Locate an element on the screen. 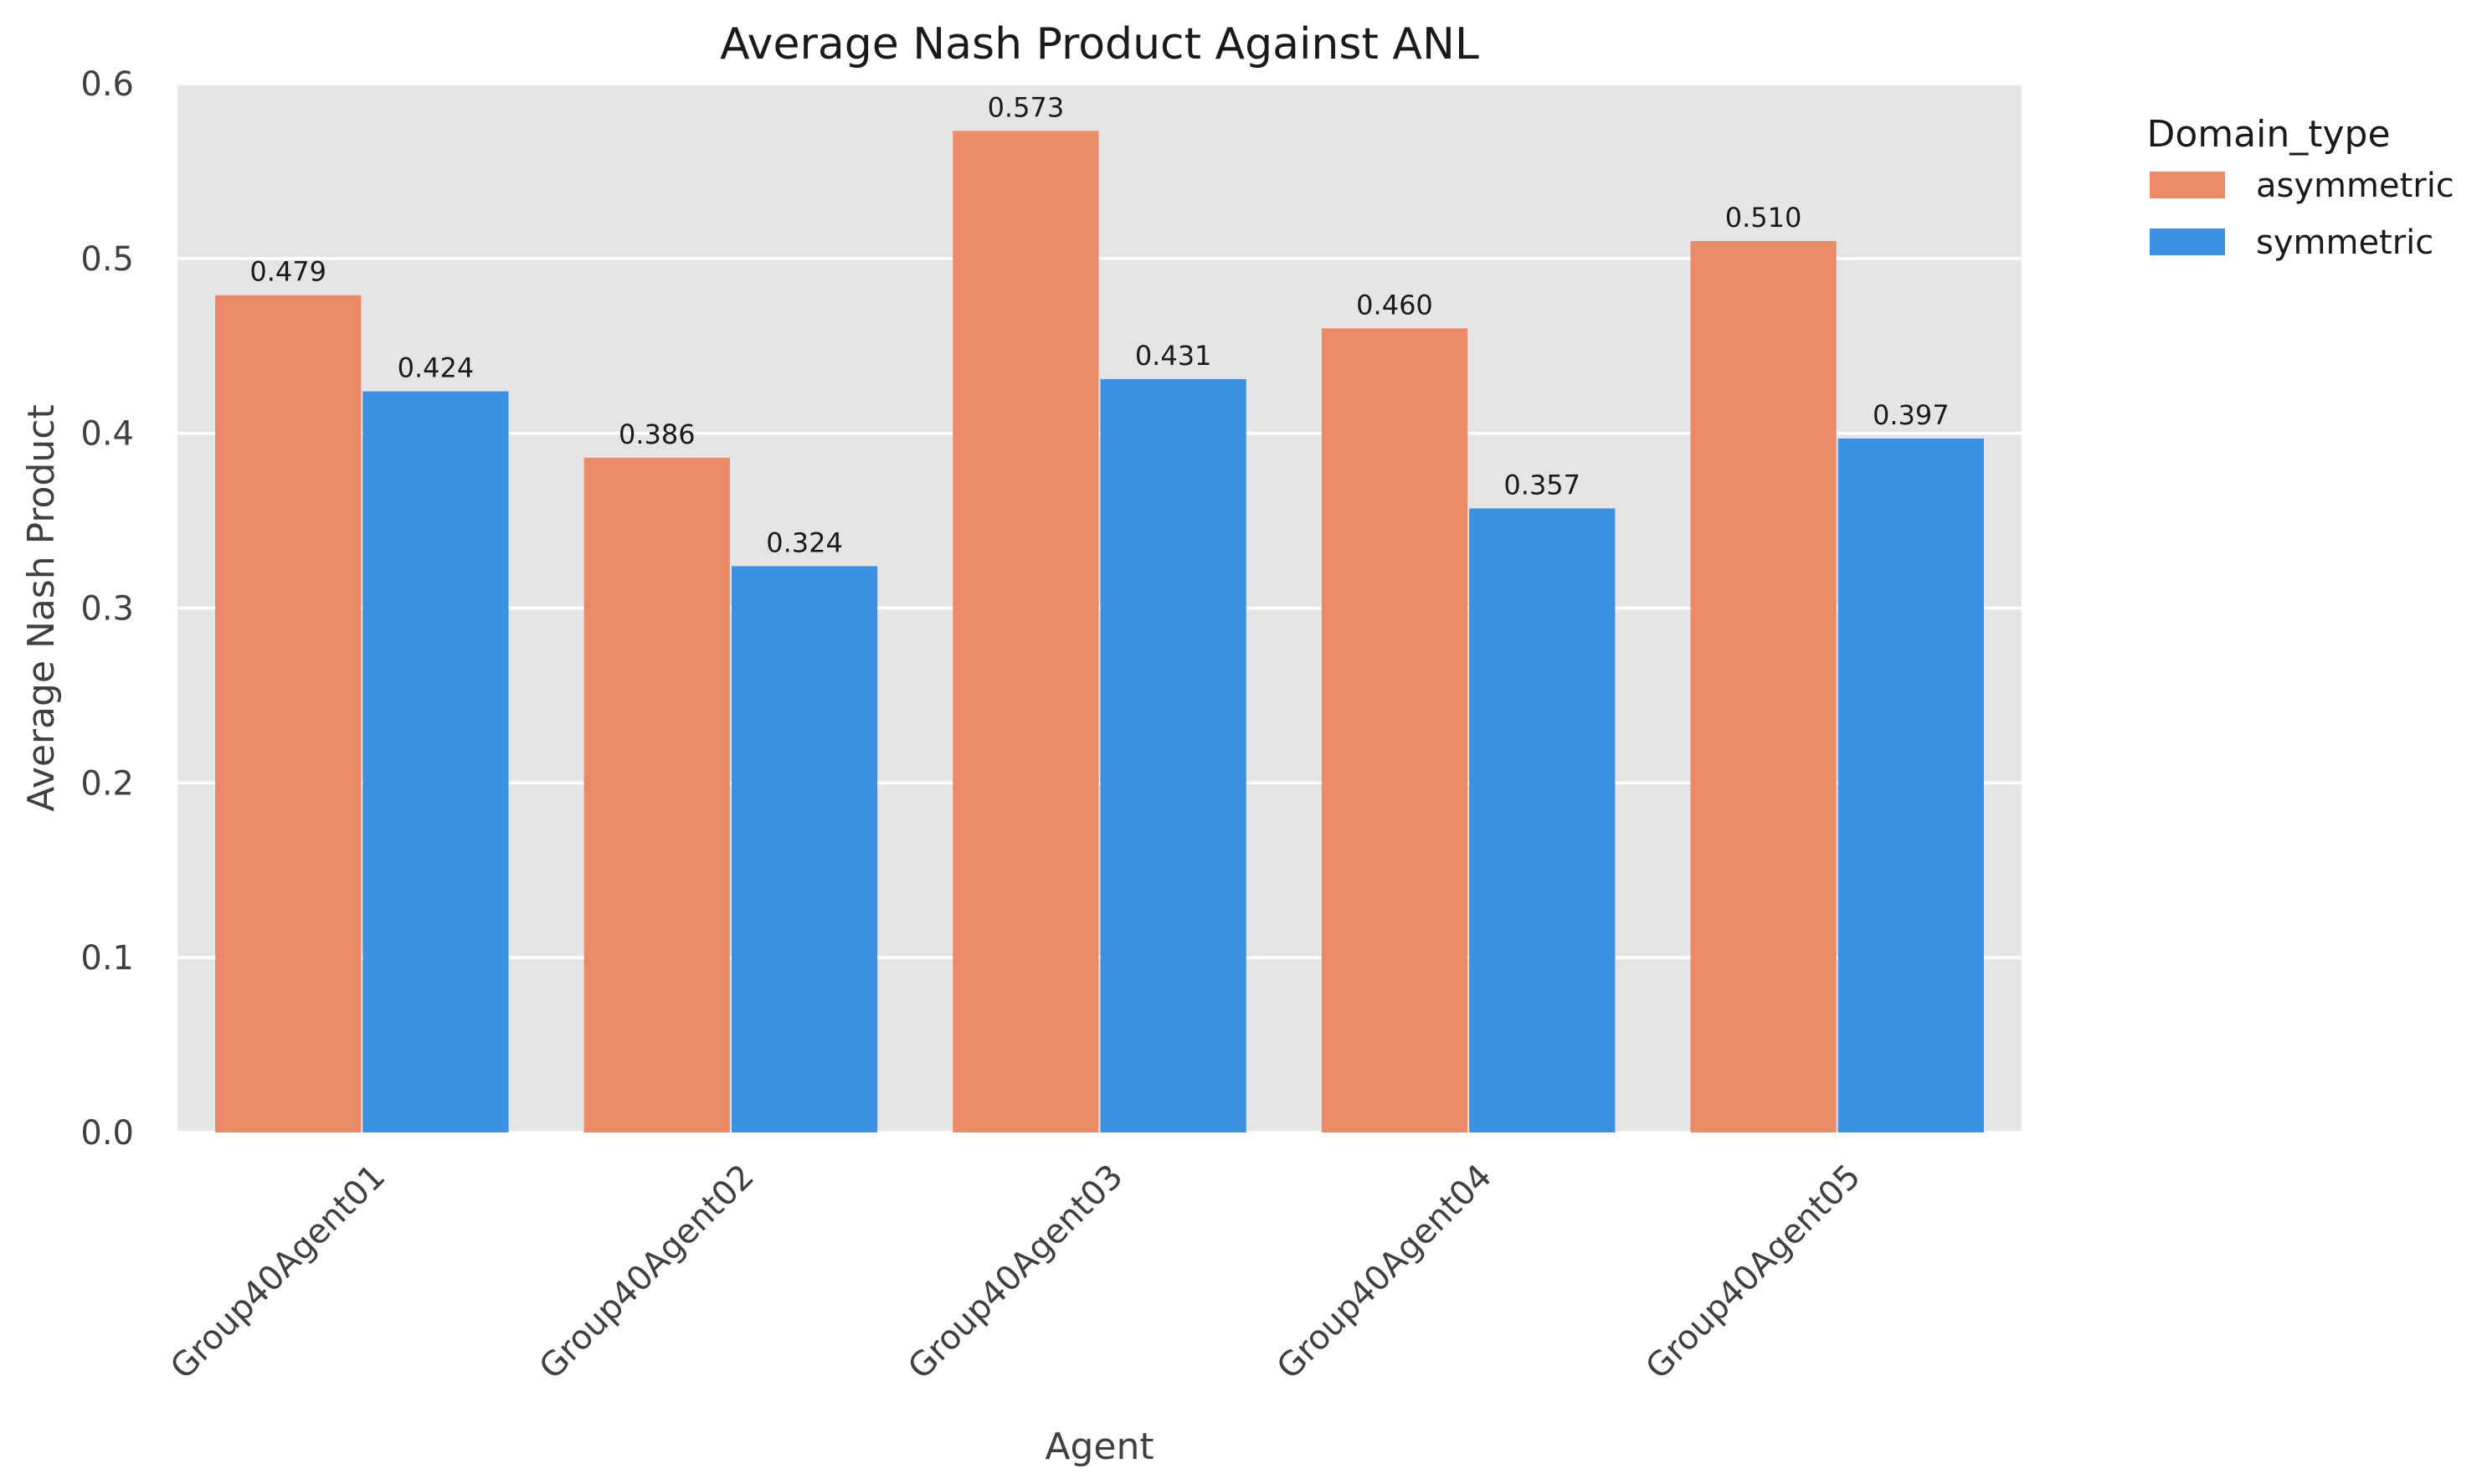  legend-swatch-asymmetric is located at coordinates (2187, 185).